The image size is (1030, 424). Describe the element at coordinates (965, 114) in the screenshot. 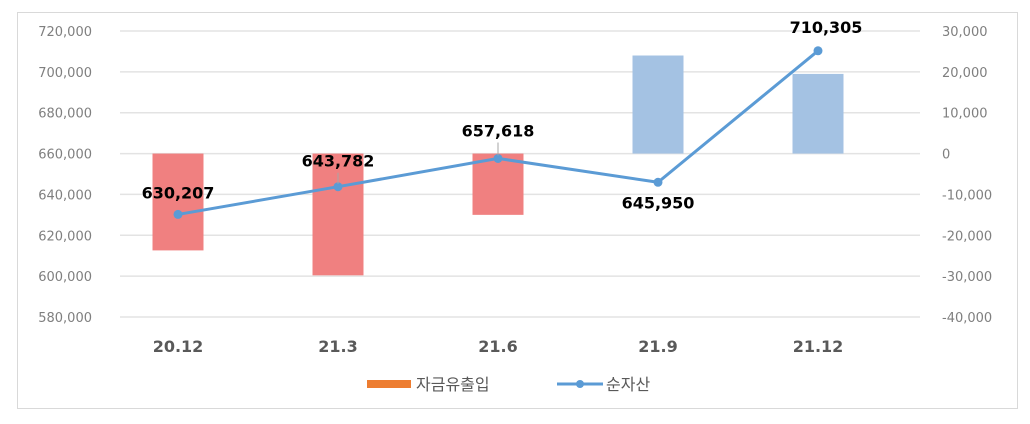

I see `right-axis-tick: 10,000` at that location.